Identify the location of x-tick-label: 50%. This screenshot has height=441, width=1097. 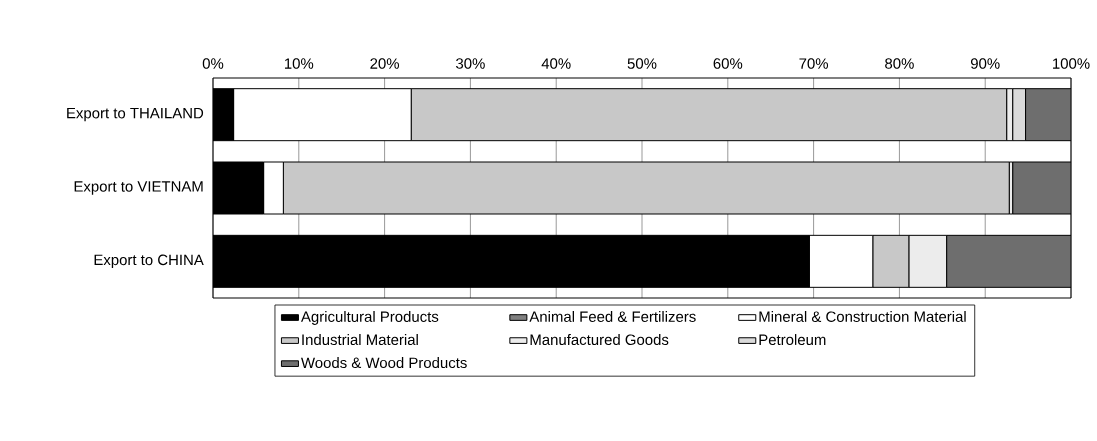
(642, 63).